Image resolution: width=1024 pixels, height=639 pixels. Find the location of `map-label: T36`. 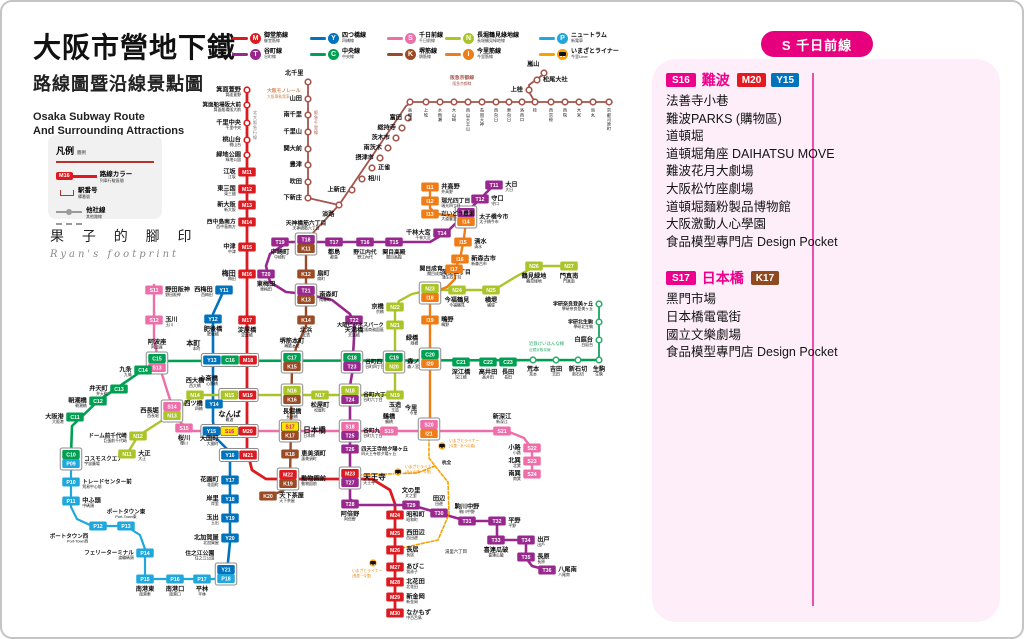

map-label: T36 is located at coordinates (547, 571).